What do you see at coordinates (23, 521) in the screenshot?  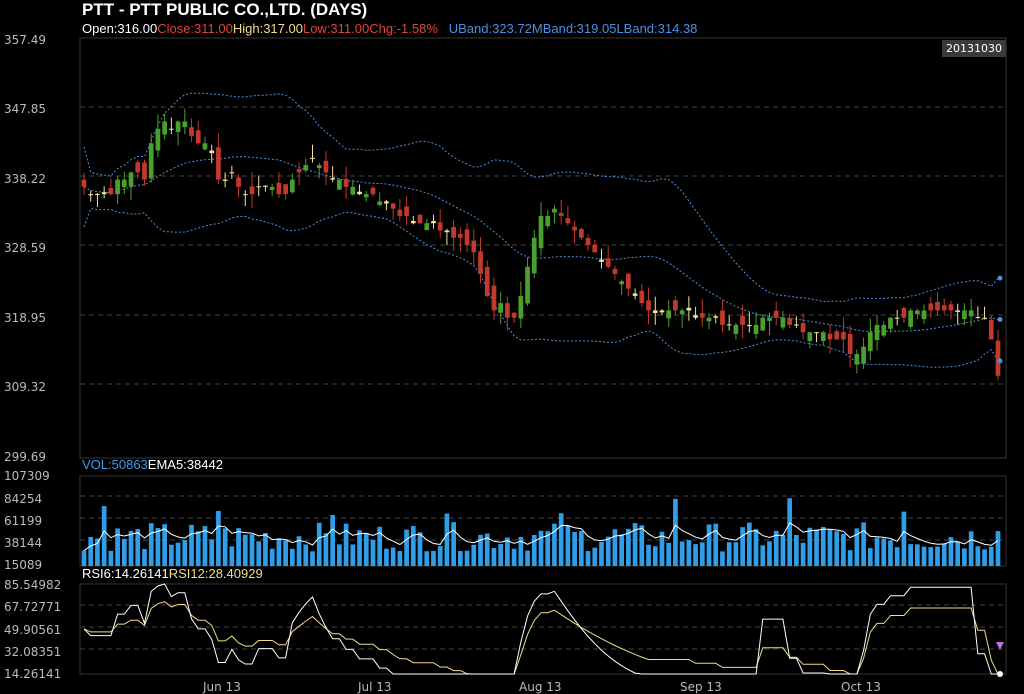 I see `volume-tick-label: 61199` at bounding box center [23, 521].